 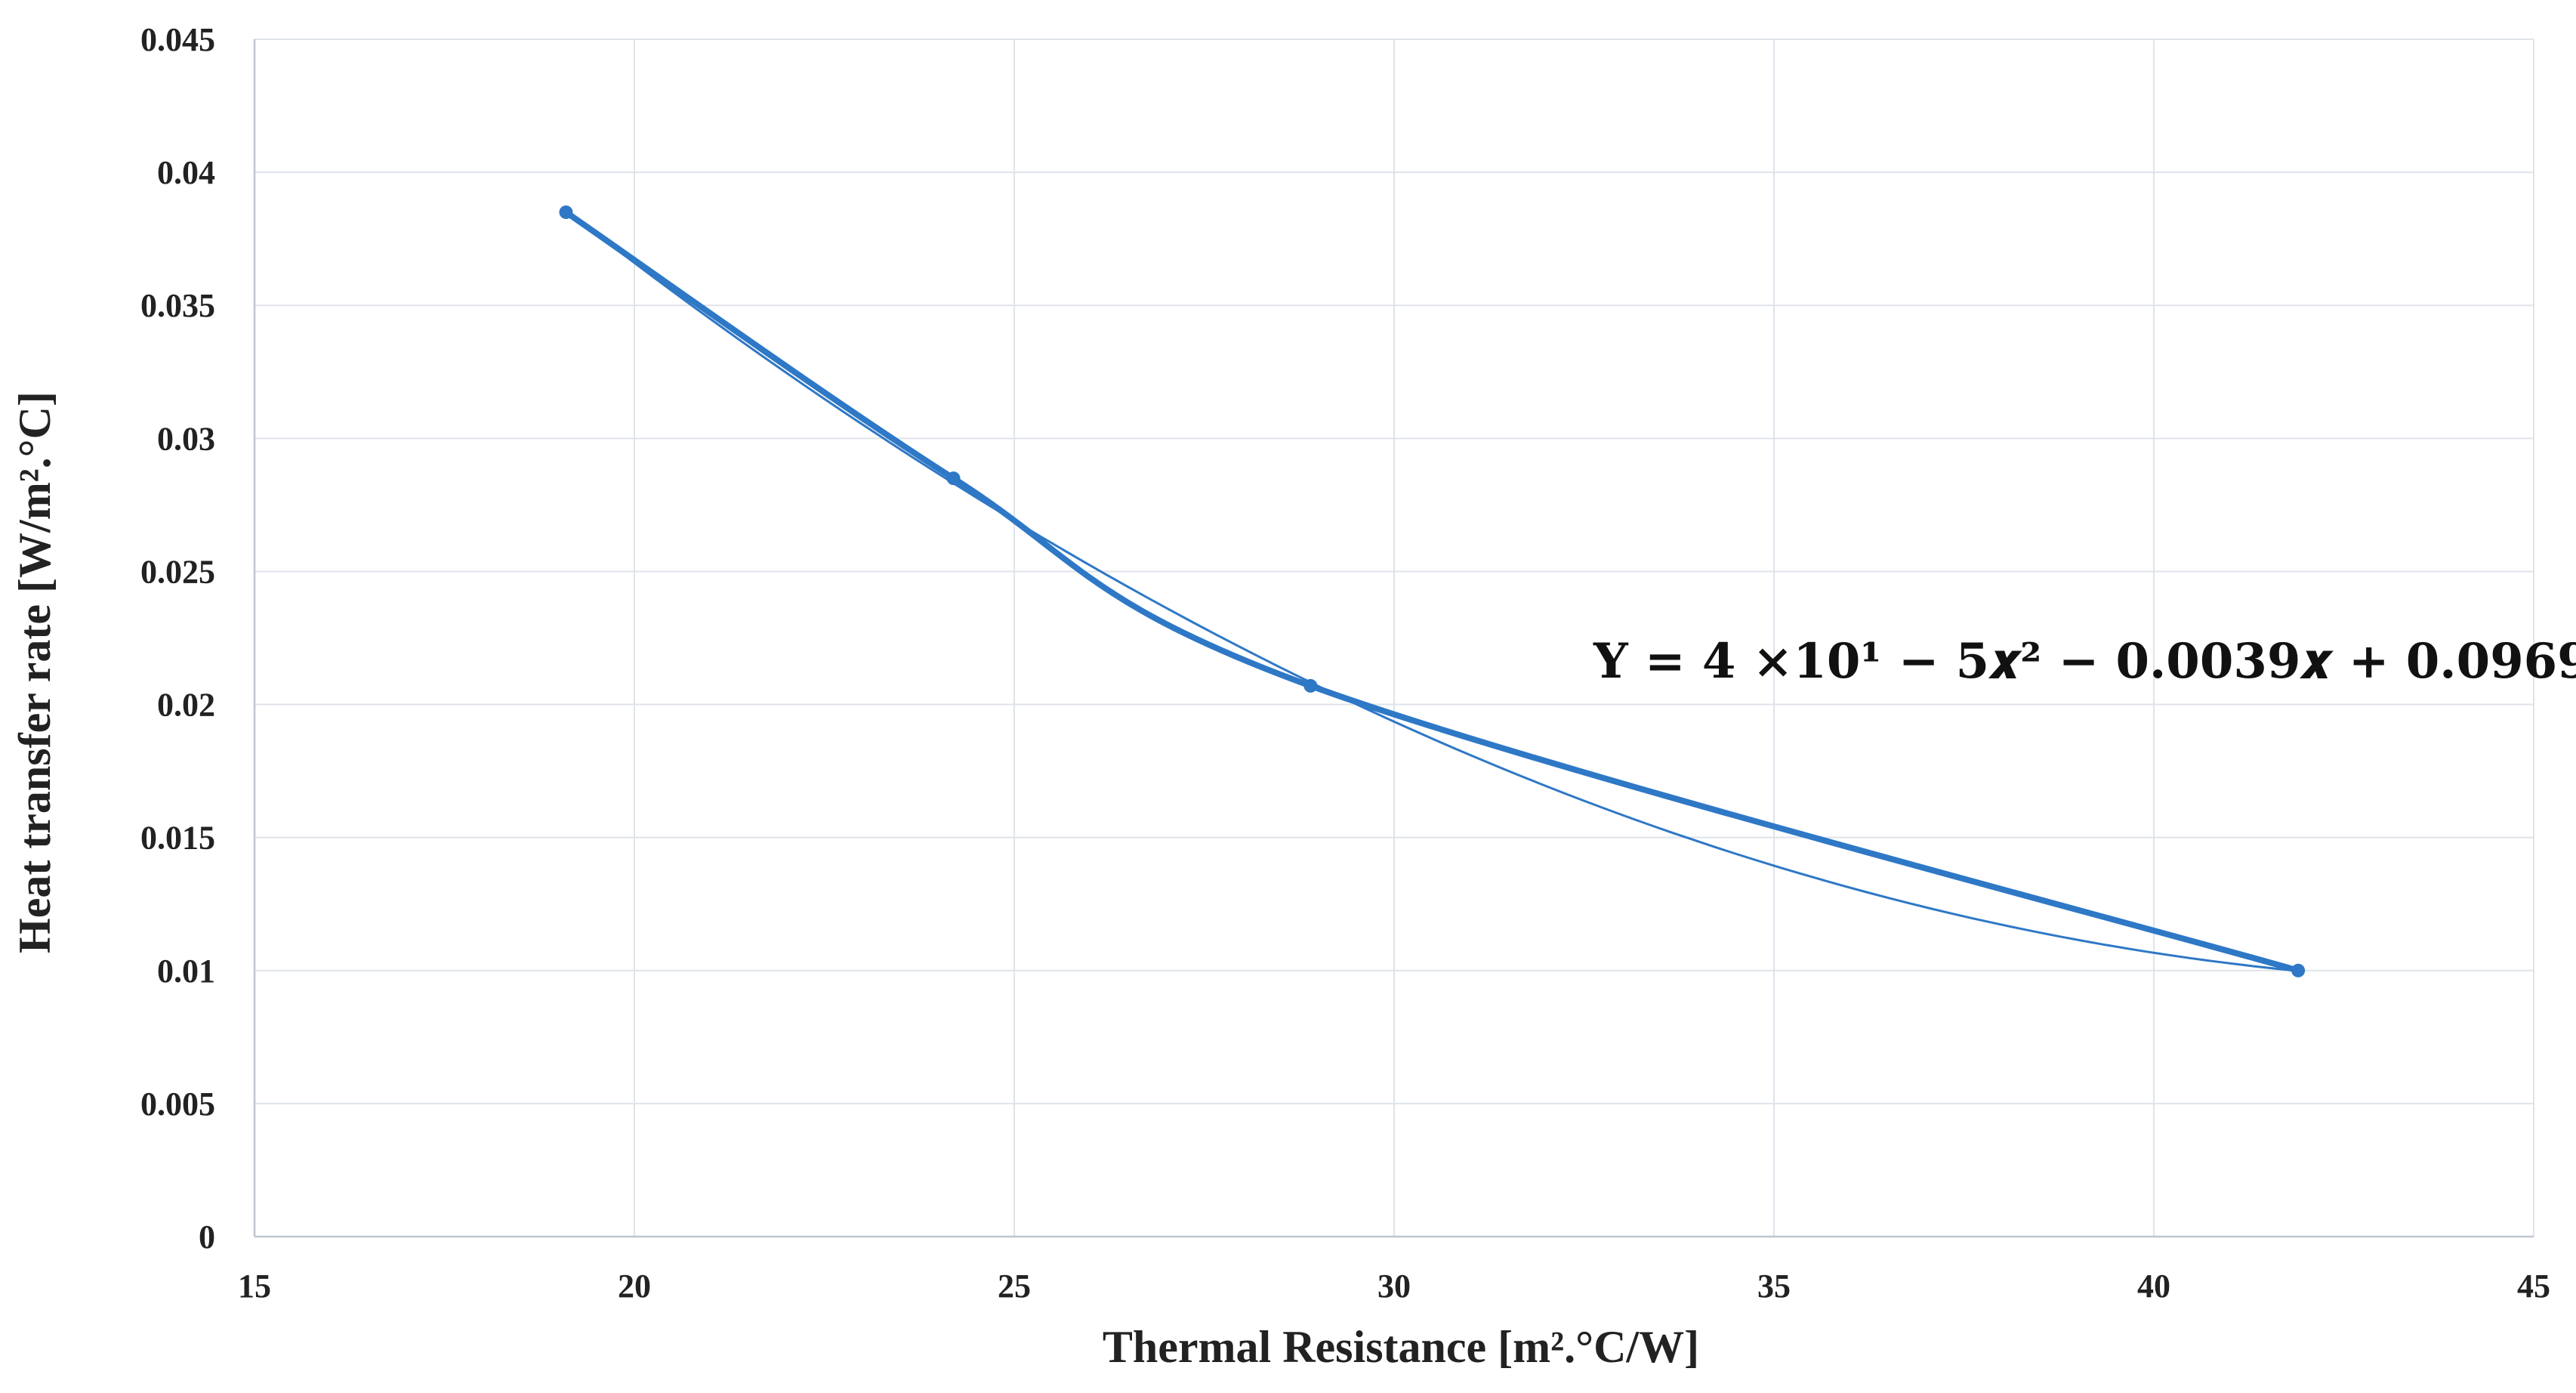 I want to click on x-tick-labels: 15 20 25 30 35 40 45, so click(x=1394, y=1286).